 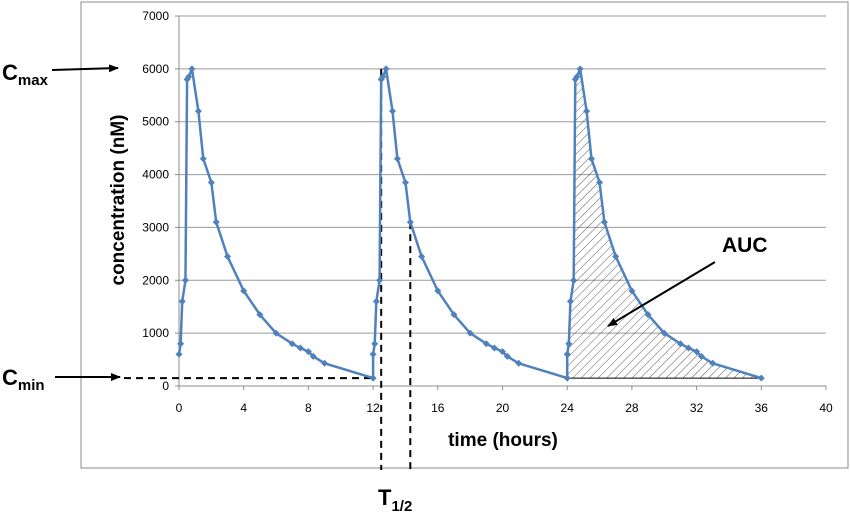 What do you see at coordinates (31, 385) in the screenshot?
I see `cmin-sub: min` at bounding box center [31, 385].